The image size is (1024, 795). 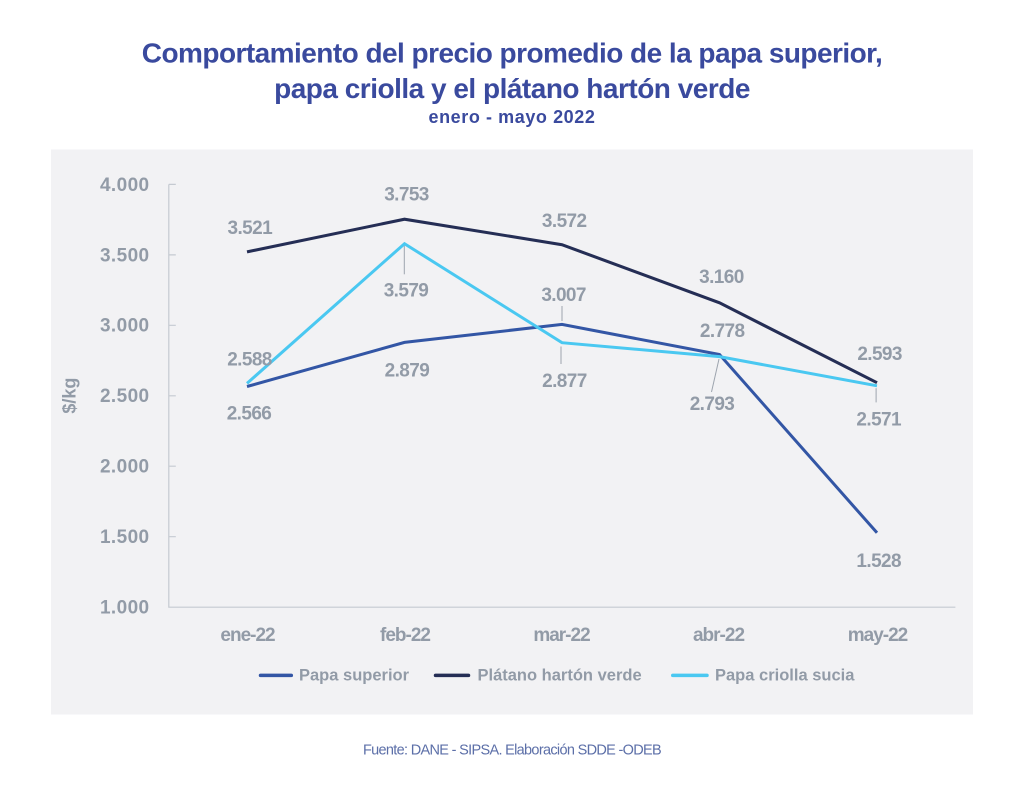 I want to click on svg-text: 1.528, so click(x=878, y=561).